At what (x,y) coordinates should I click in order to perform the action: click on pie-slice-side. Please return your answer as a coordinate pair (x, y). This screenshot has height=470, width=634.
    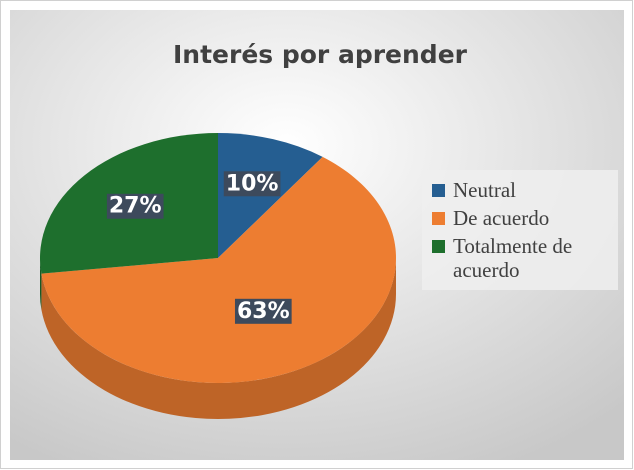
    Looking at the image, I should click on (41, 284).